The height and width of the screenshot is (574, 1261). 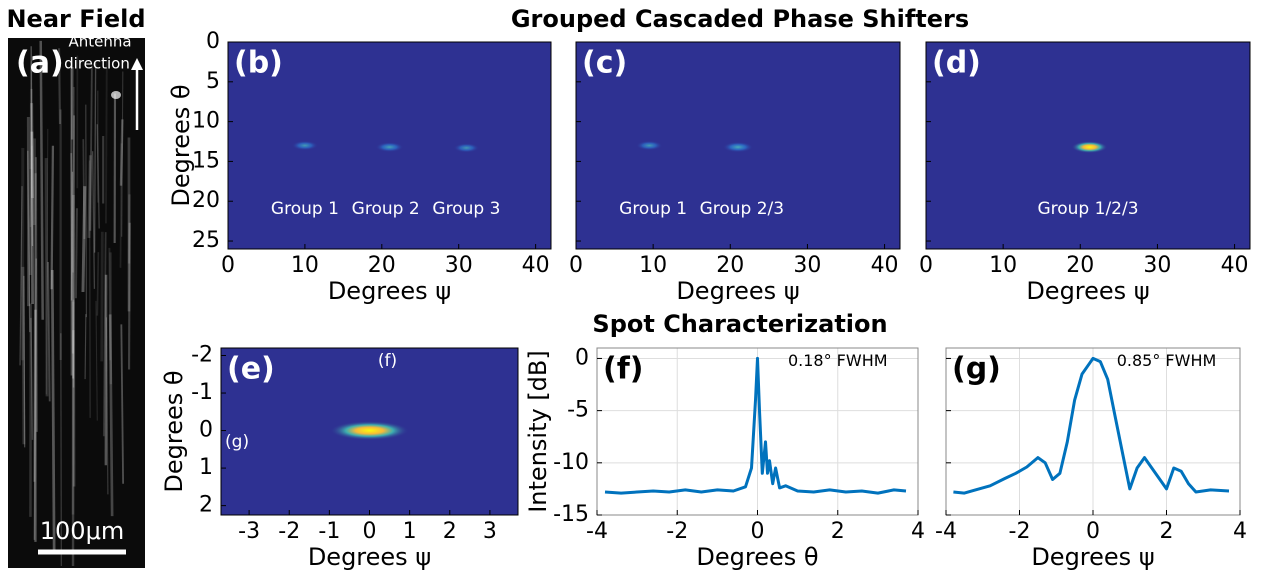 What do you see at coordinates (597, 531) in the screenshot?
I see `x-tick-label: -4` at bounding box center [597, 531].